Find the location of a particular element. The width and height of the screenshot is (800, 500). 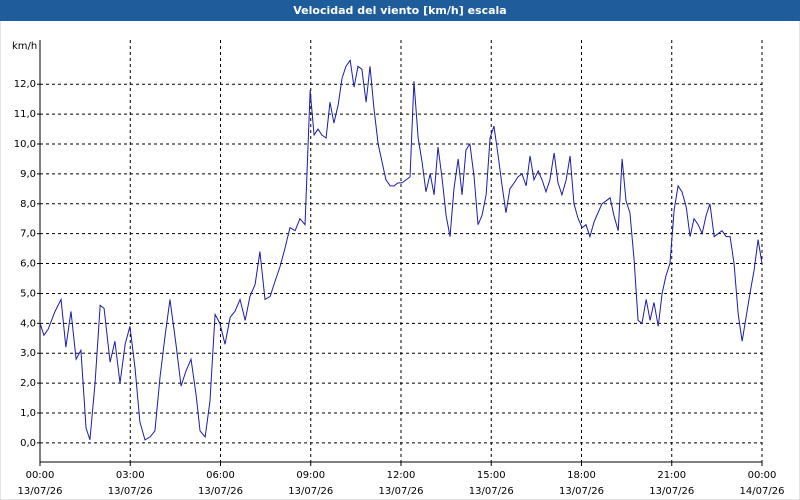

y-tick-label: 4,0 is located at coordinates (28, 323).